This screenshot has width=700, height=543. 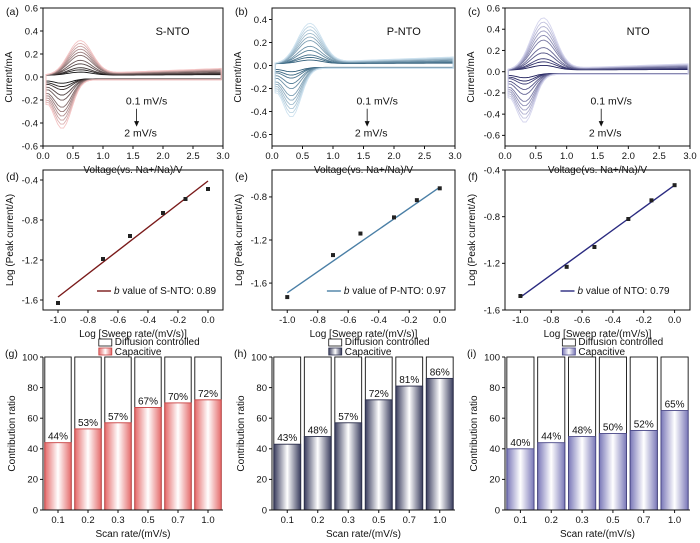 I want to click on bar-value-label: 70%, so click(x=178, y=397).